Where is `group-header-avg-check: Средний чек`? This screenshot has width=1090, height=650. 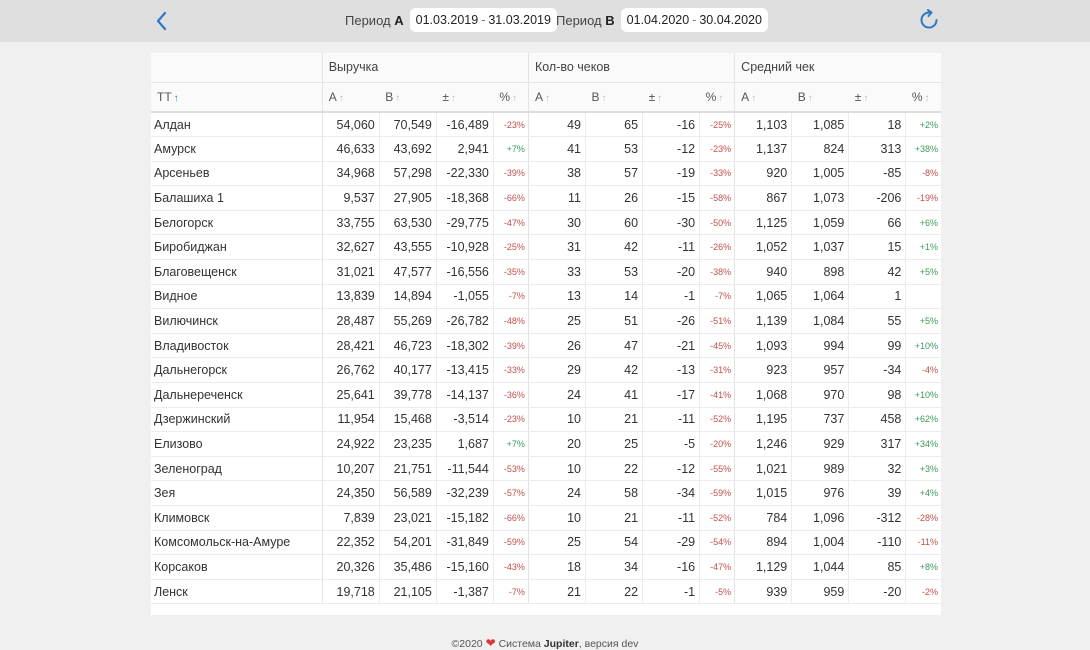 group-header-avg-check: Средний чек is located at coordinates (837, 68).